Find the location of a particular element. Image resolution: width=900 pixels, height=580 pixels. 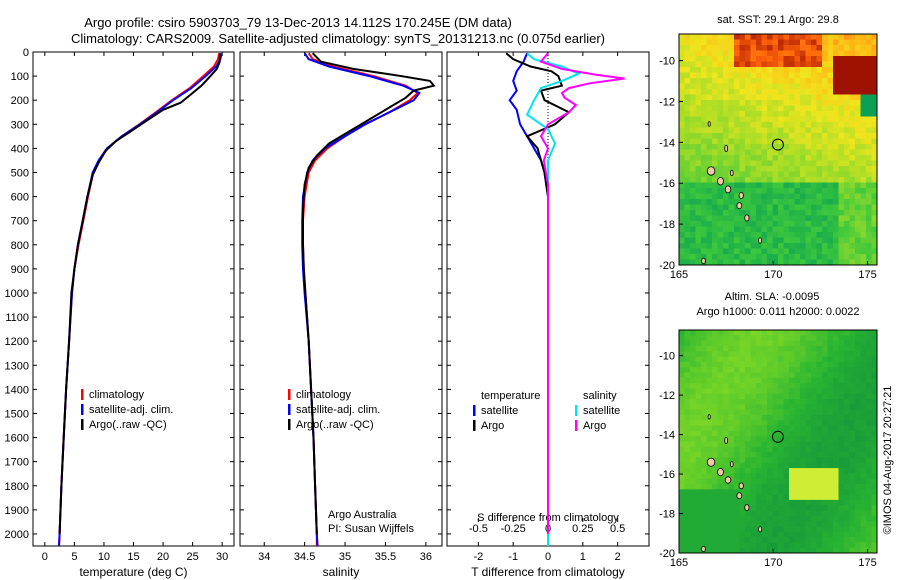

ytick-label: 300 is located at coordinates (20, 125).